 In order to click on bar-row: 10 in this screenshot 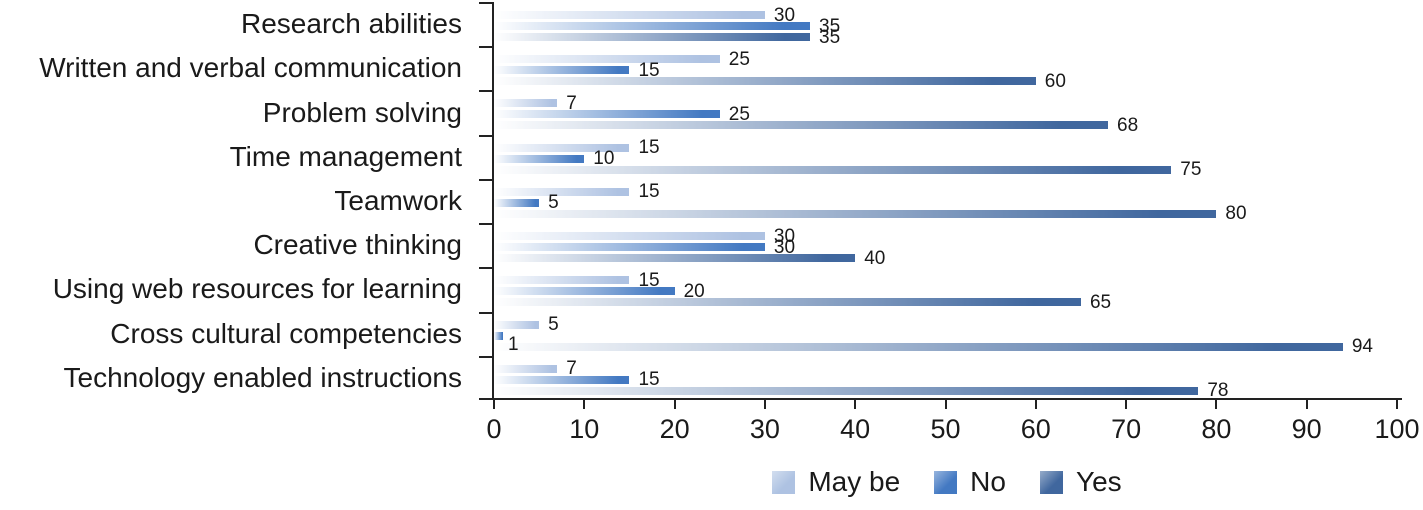, I will do `click(948, 158)`.